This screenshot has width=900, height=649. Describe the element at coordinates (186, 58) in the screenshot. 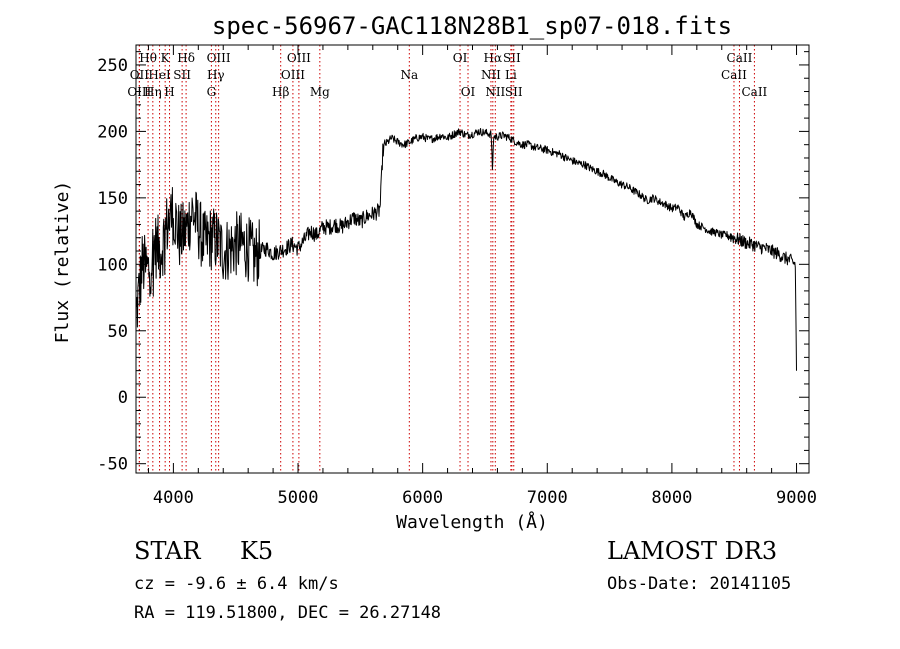

I see `line-marker-label: Hδ` at that location.